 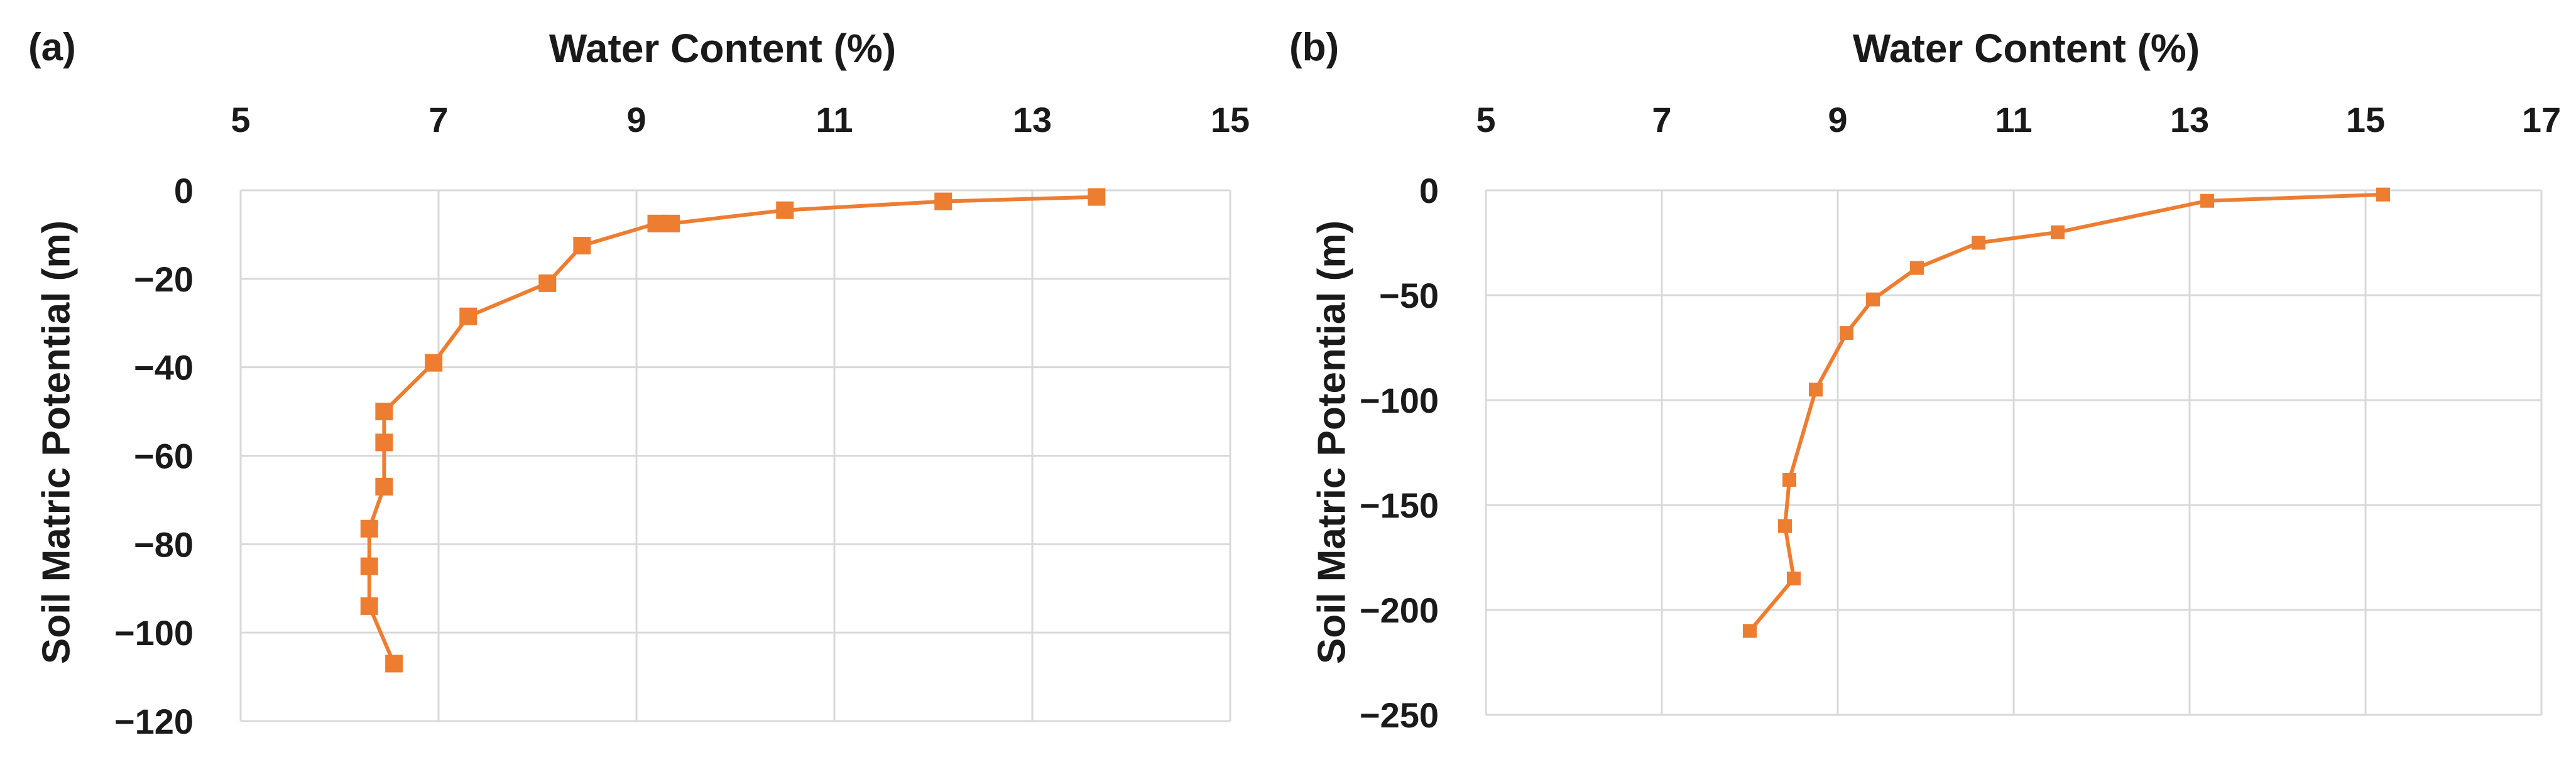 I want to click on panel-label-a: (a), so click(x=52, y=48).